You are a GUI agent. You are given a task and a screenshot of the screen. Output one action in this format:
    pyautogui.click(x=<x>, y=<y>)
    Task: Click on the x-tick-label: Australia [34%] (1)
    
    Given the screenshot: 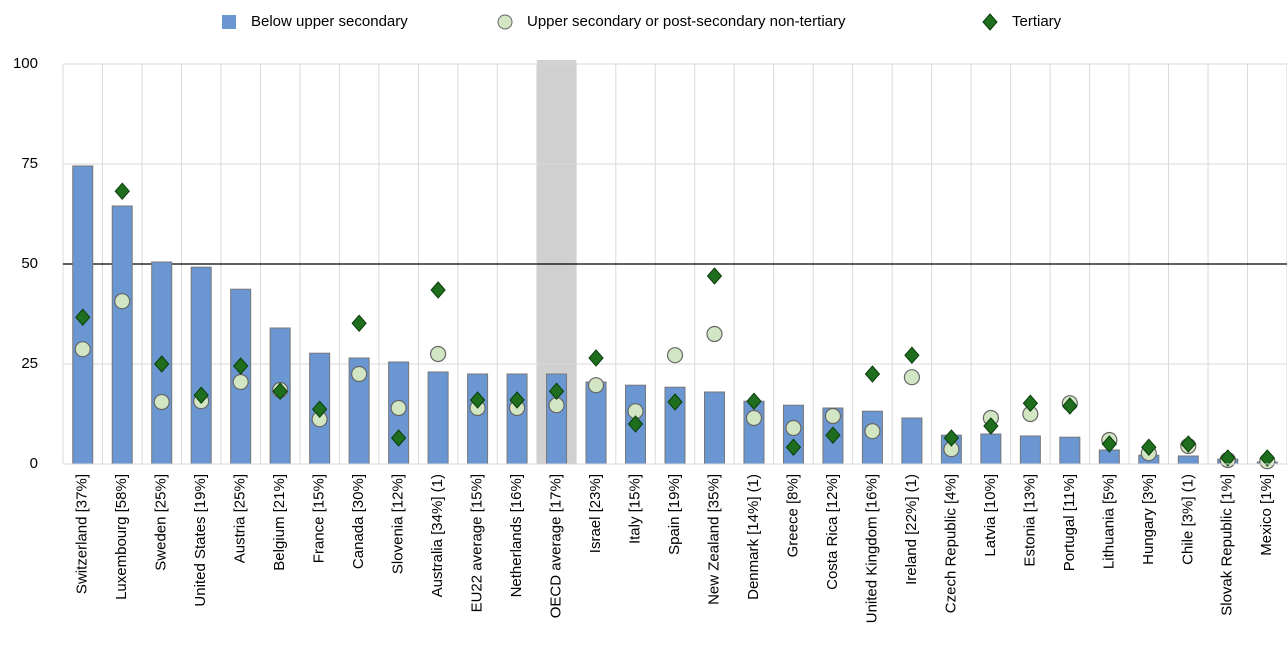 What is the action you would take?
    pyautogui.click(x=437, y=535)
    